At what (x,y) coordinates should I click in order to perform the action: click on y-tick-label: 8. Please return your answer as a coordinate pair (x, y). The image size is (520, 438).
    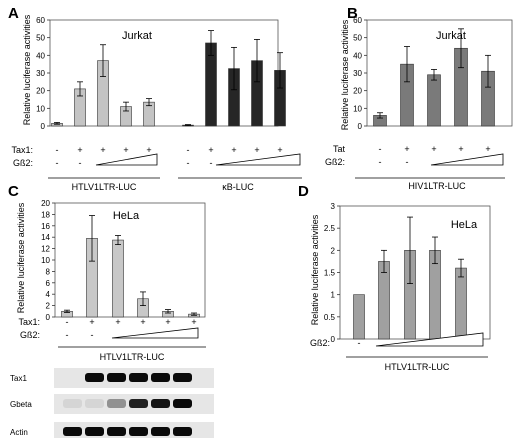
    Looking at the image, I should click on (48, 271).